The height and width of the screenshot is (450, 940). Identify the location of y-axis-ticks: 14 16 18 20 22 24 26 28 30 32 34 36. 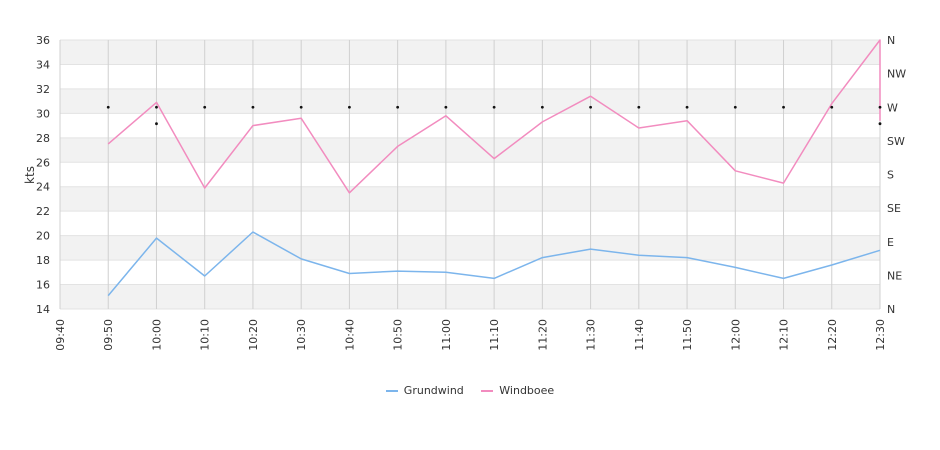
(43, 175).